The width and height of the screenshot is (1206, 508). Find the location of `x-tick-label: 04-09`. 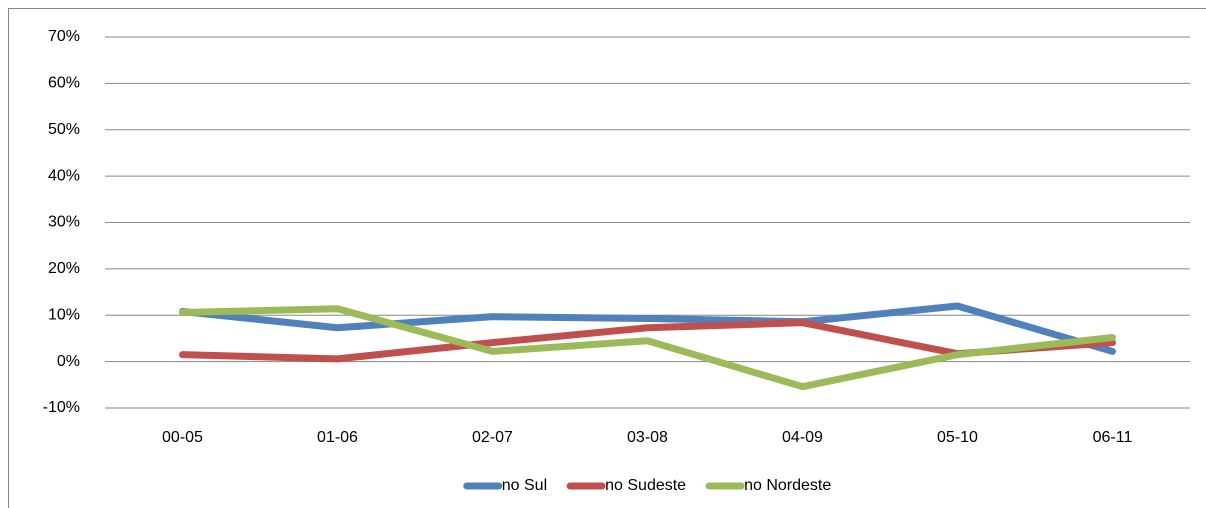

x-tick-label: 04-09 is located at coordinates (802, 437).